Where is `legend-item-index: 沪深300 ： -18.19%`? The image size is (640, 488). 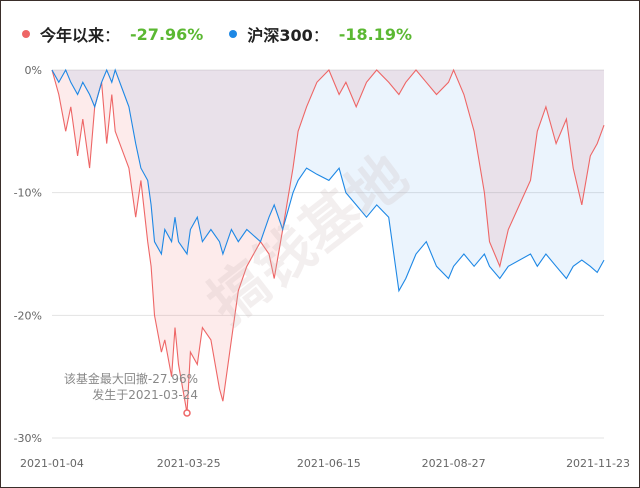
legend-item-index: 沪深300 ： -18.19% is located at coordinates (320, 34).